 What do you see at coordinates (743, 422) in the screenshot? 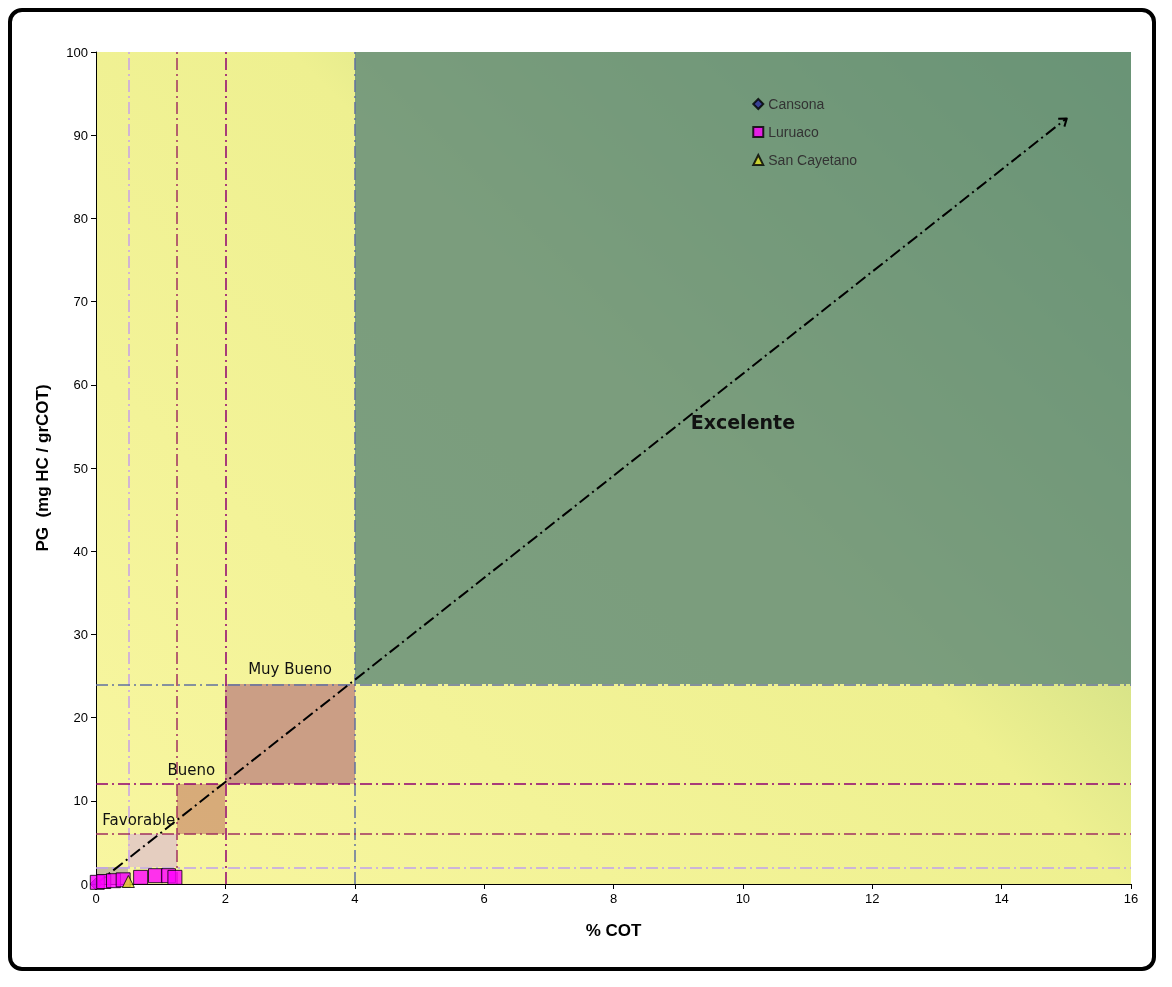
I see `annotation: Excelente` at bounding box center [743, 422].